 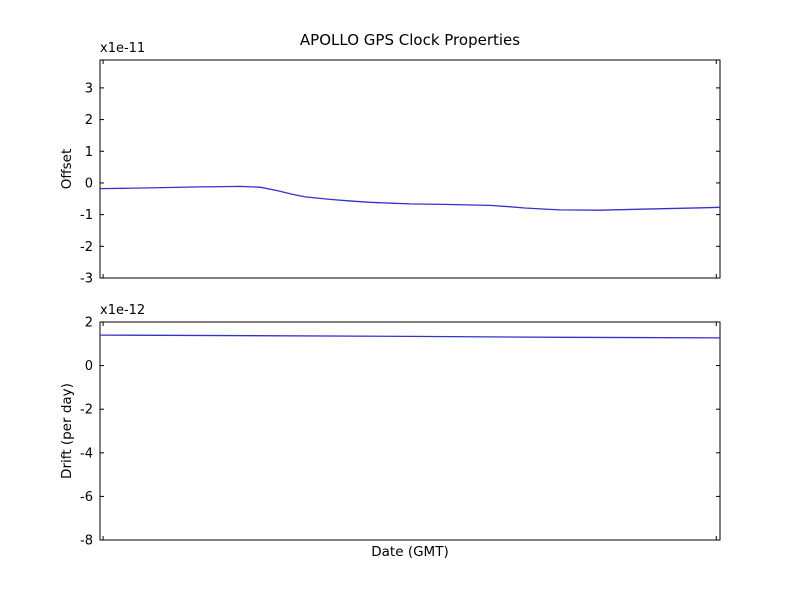 I want to click on y-scale-offset-label-bottom: x1e-12, so click(x=123, y=310).